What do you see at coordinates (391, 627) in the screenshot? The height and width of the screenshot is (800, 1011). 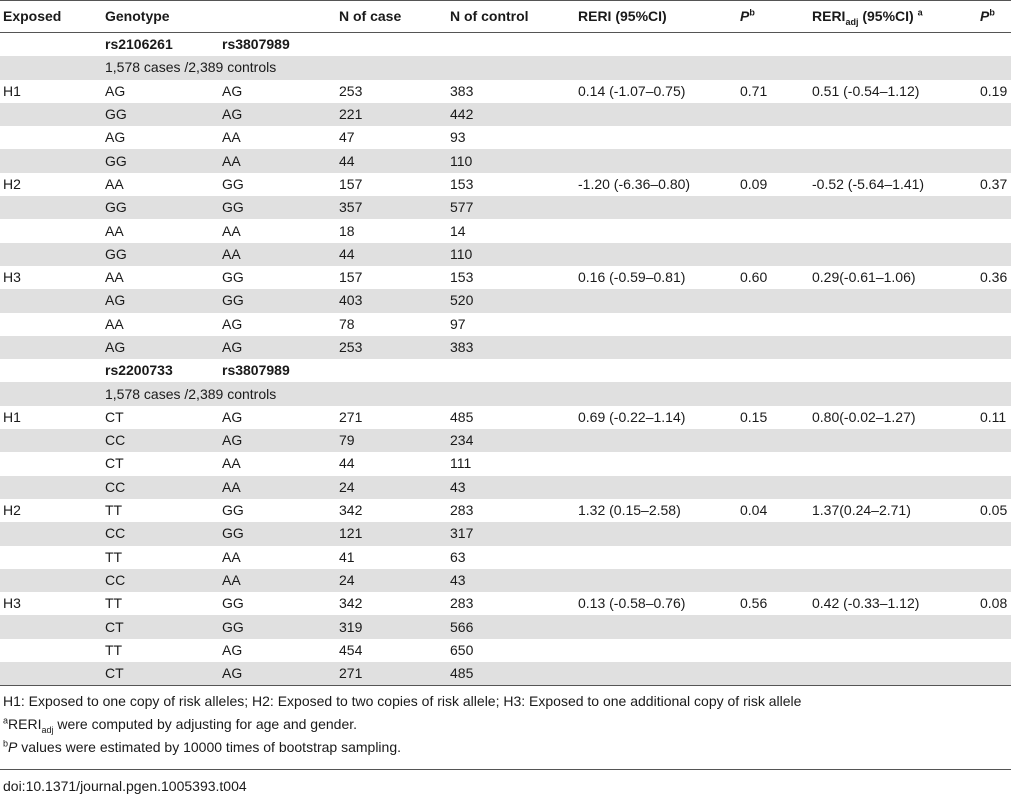 I see `cell-n-case: 319` at bounding box center [391, 627].